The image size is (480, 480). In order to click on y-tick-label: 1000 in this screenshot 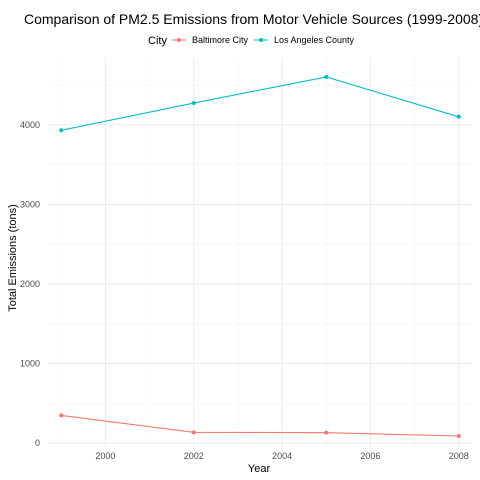, I will do `click(30, 363)`.